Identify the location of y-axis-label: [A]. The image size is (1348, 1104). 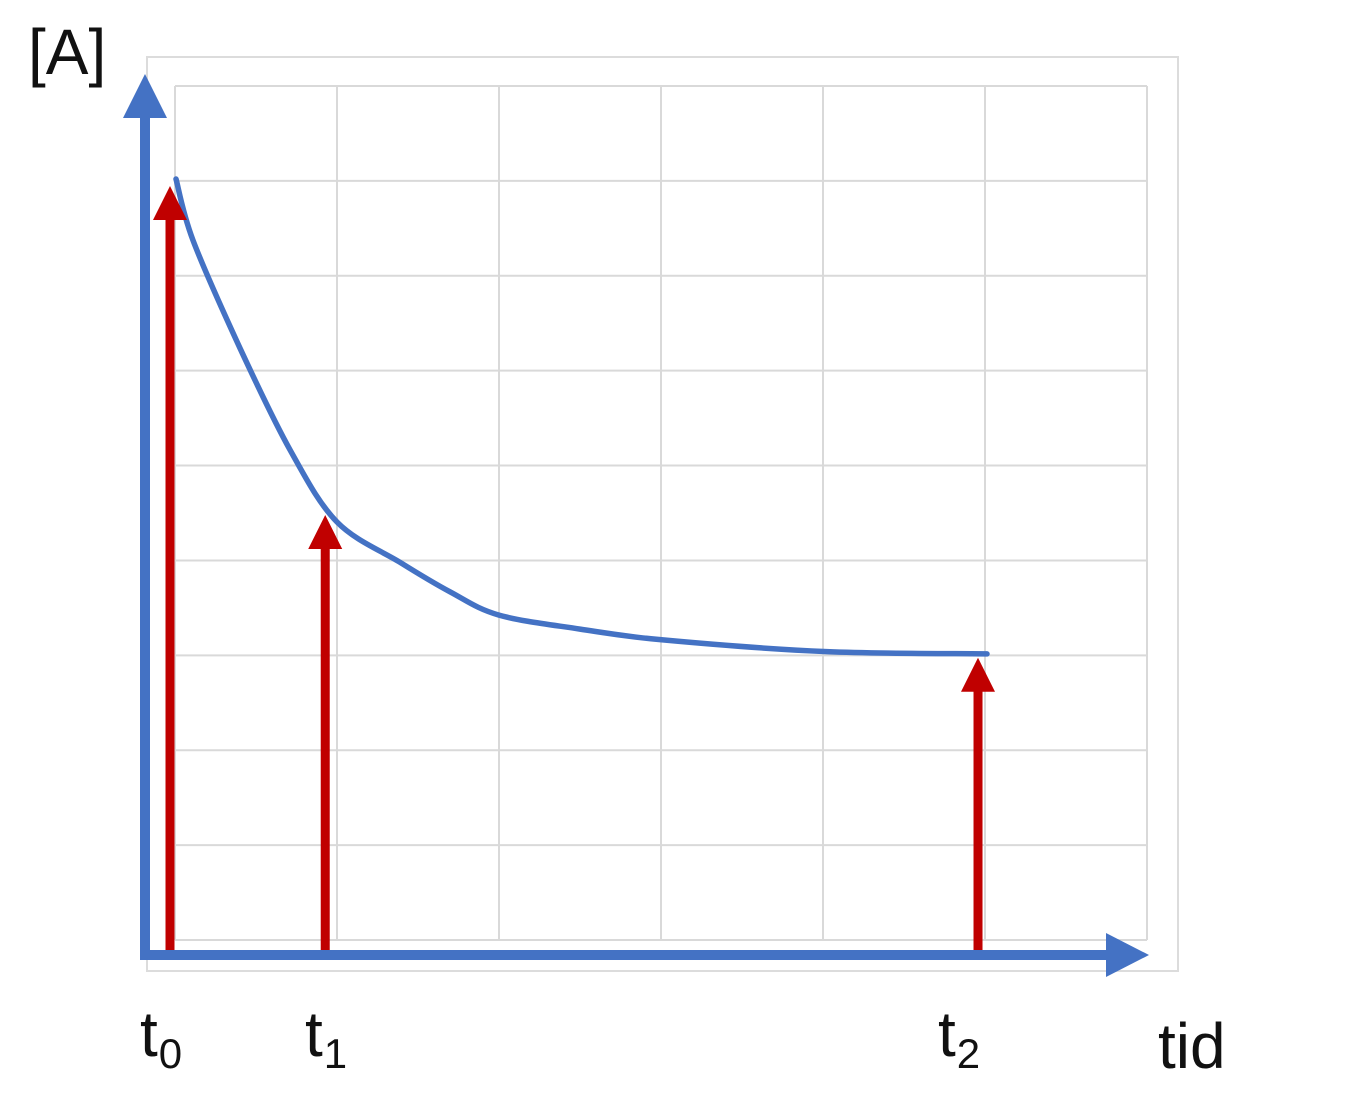
(67, 52).